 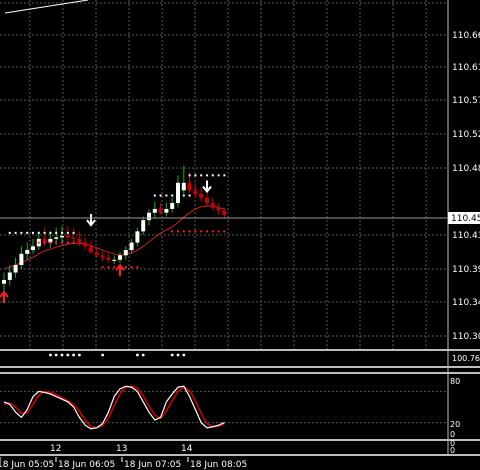 I want to click on time-label: 18 Jun 05:05, so click(x=27, y=465).